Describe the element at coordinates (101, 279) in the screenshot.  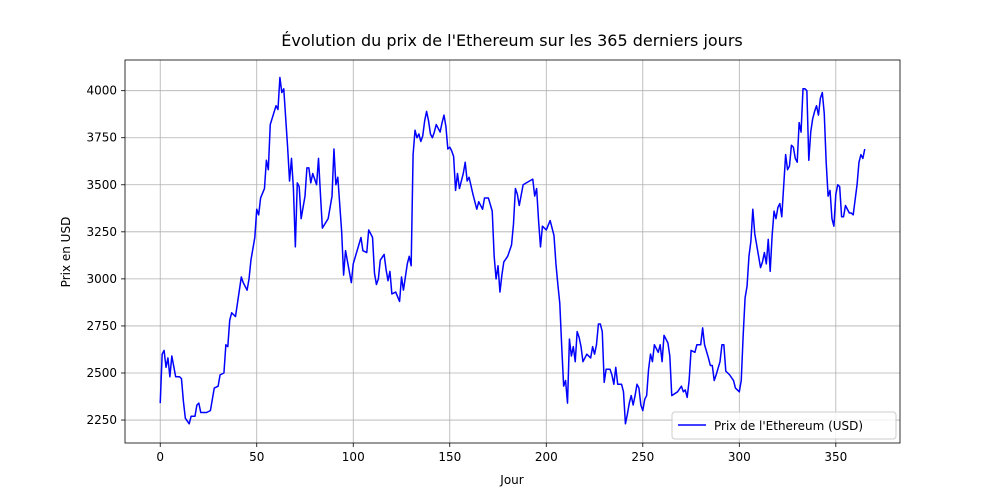
I see `y-tick-label: 3000` at that location.